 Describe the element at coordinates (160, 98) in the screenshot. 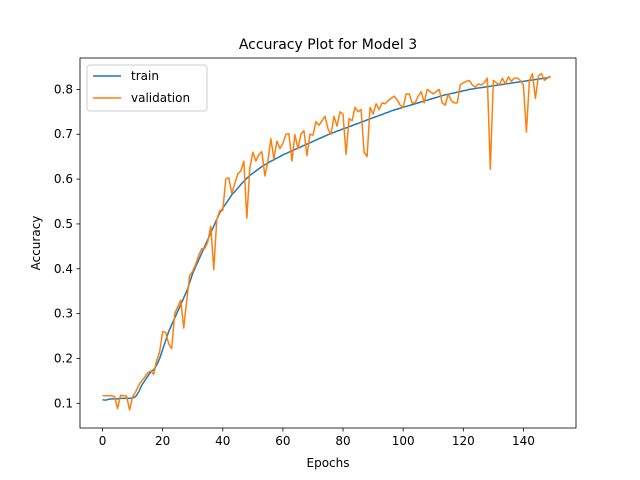

I see `legend-label-validation: validation` at that location.